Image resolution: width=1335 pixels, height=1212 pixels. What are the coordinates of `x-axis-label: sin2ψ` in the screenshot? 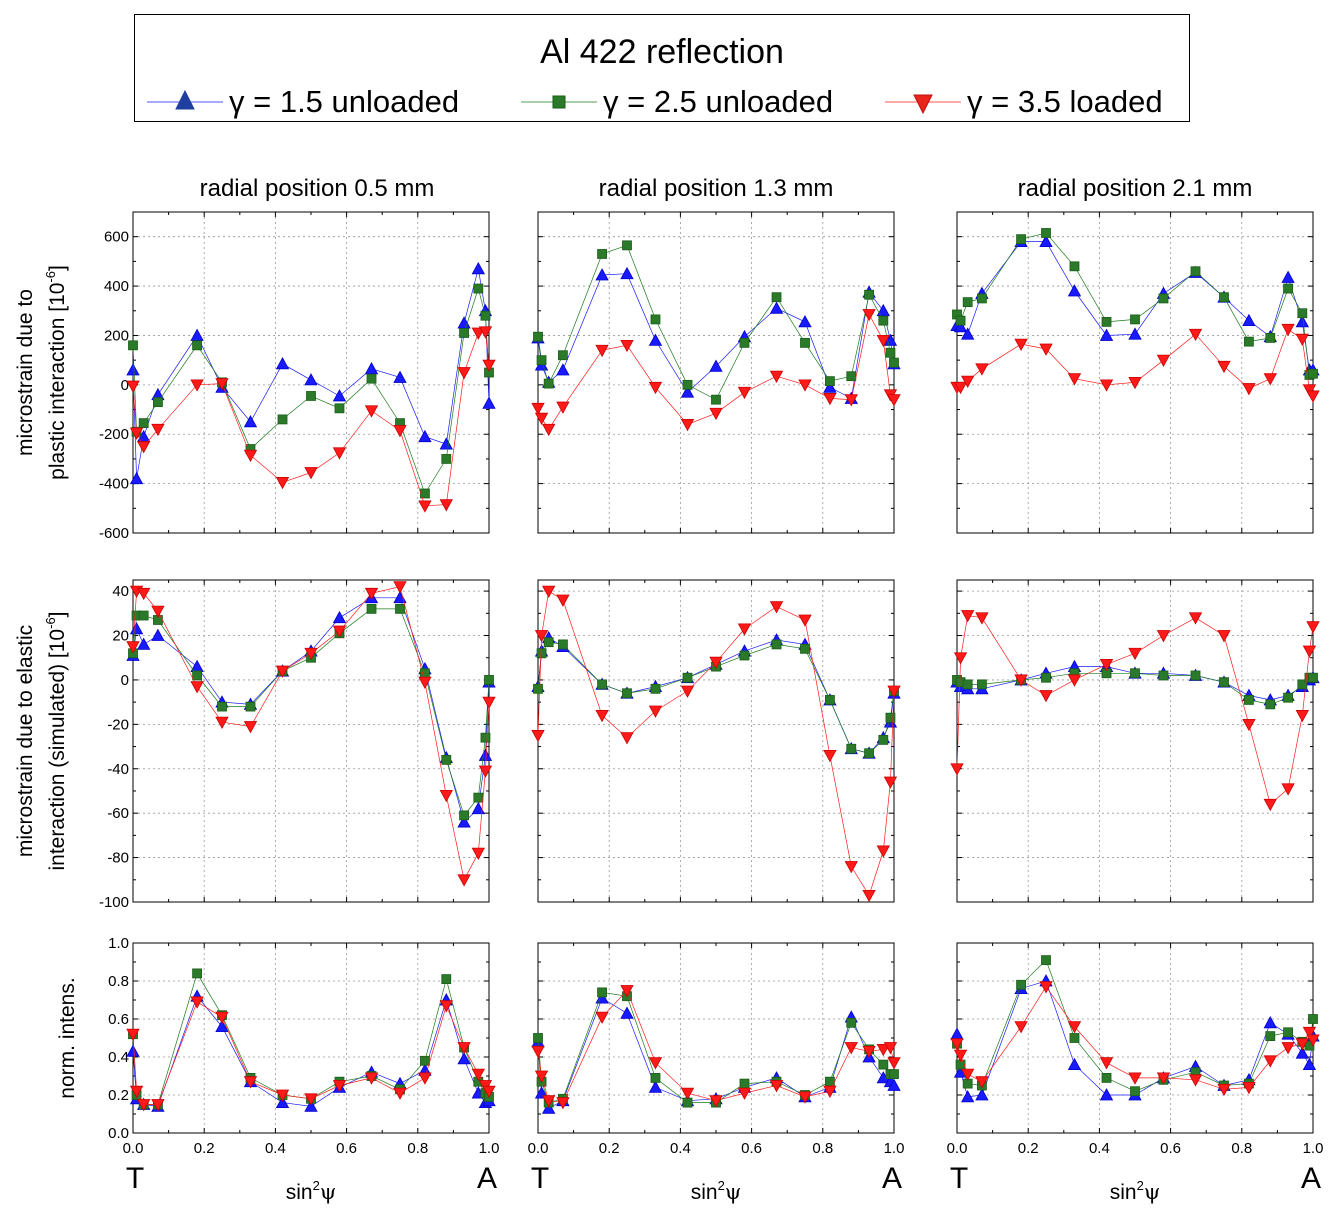 It's located at (311, 1191).